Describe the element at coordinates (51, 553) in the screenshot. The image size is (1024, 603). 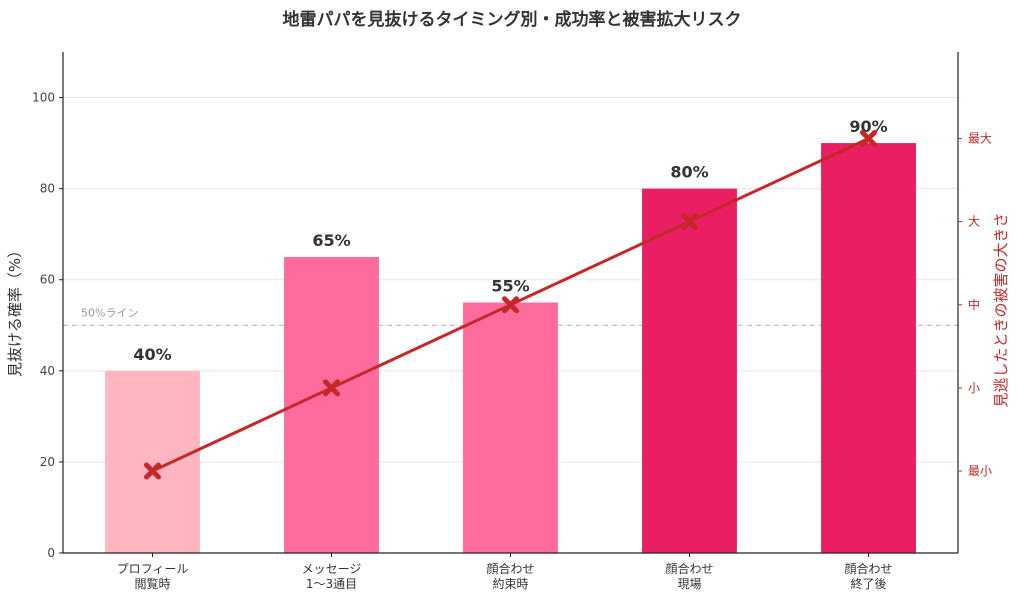
I see `y-tick-label: 0` at that location.